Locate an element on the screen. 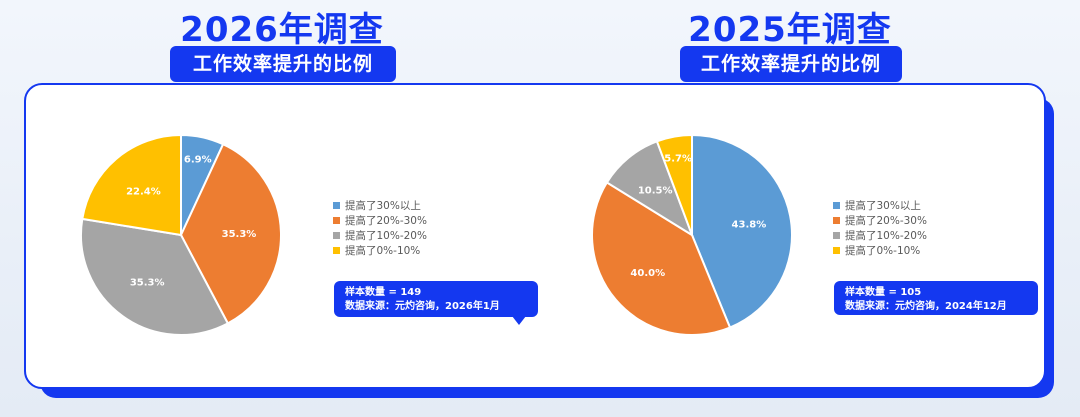 Image resolution: width=1080 pixels, height=417 pixels. data-label-3: 10.5% is located at coordinates (655, 191).